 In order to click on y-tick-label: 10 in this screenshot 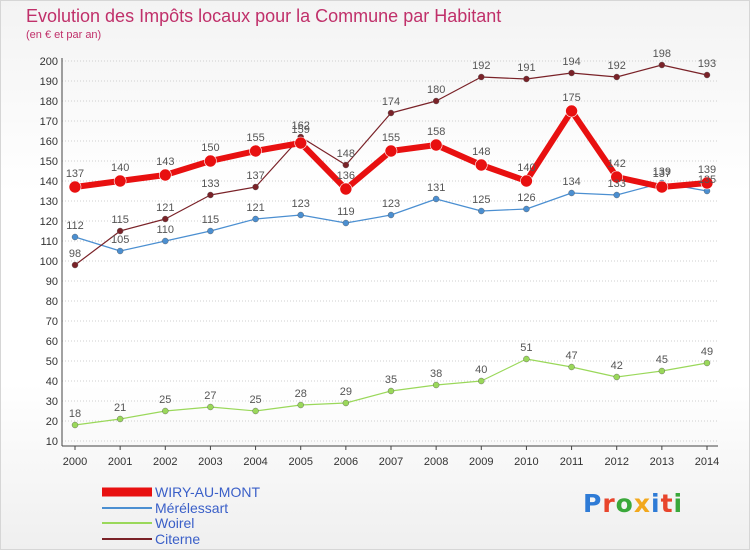, I will do `click(52, 442)`.